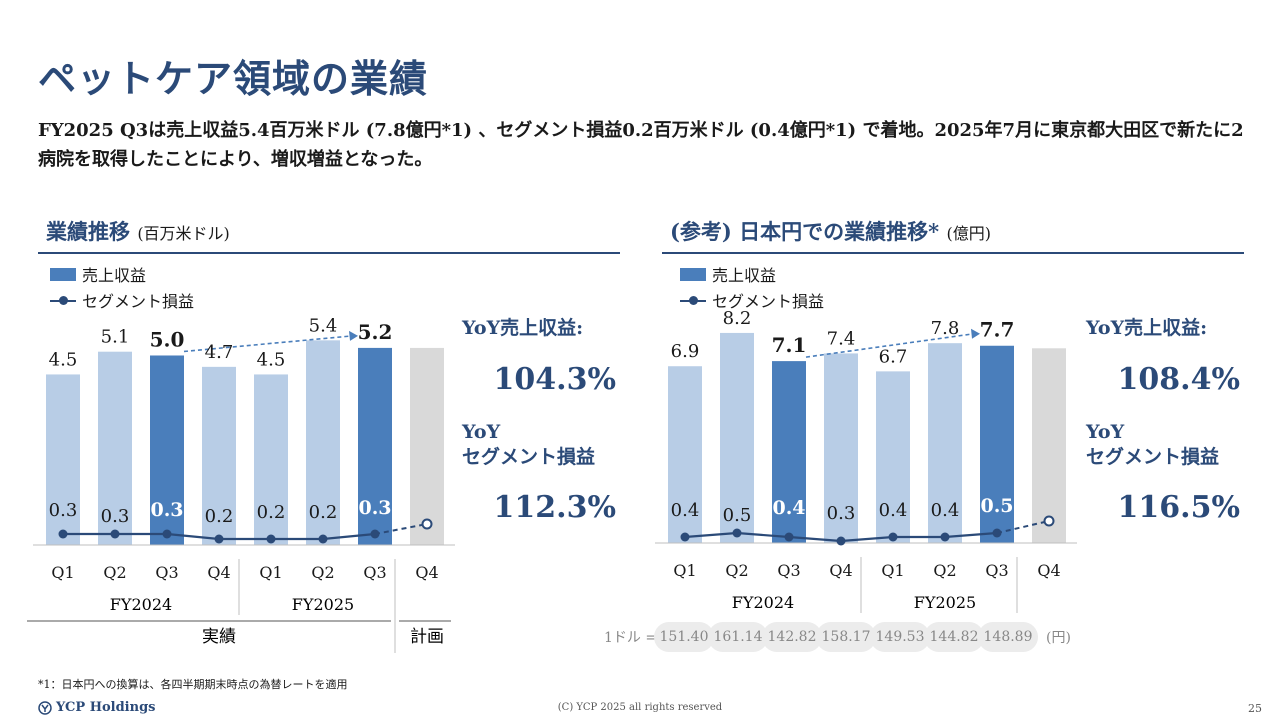  Describe the element at coordinates (1147, 328) in the screenshot. I see `right-yoy-revenue-label: YoY売上収益:` at that location.